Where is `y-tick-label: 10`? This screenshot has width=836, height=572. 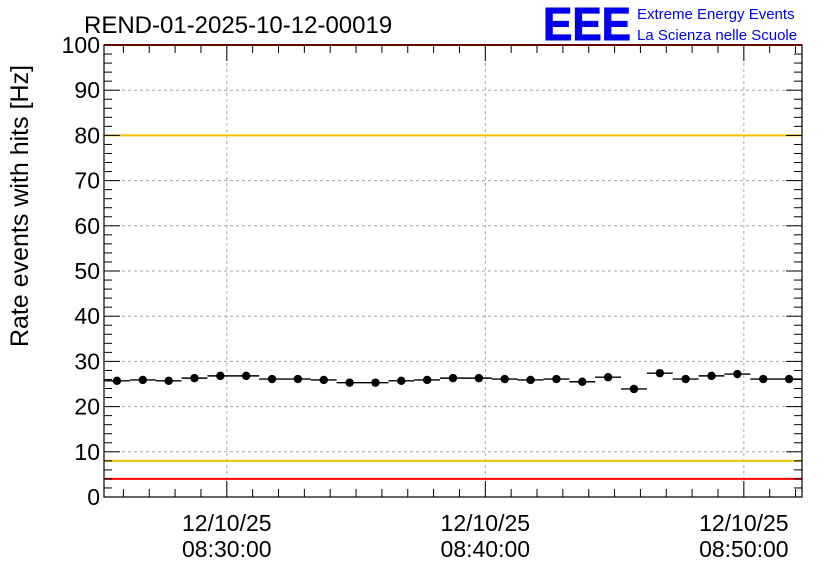 y-tick-label: 10 is located at coordinates (87, 452).